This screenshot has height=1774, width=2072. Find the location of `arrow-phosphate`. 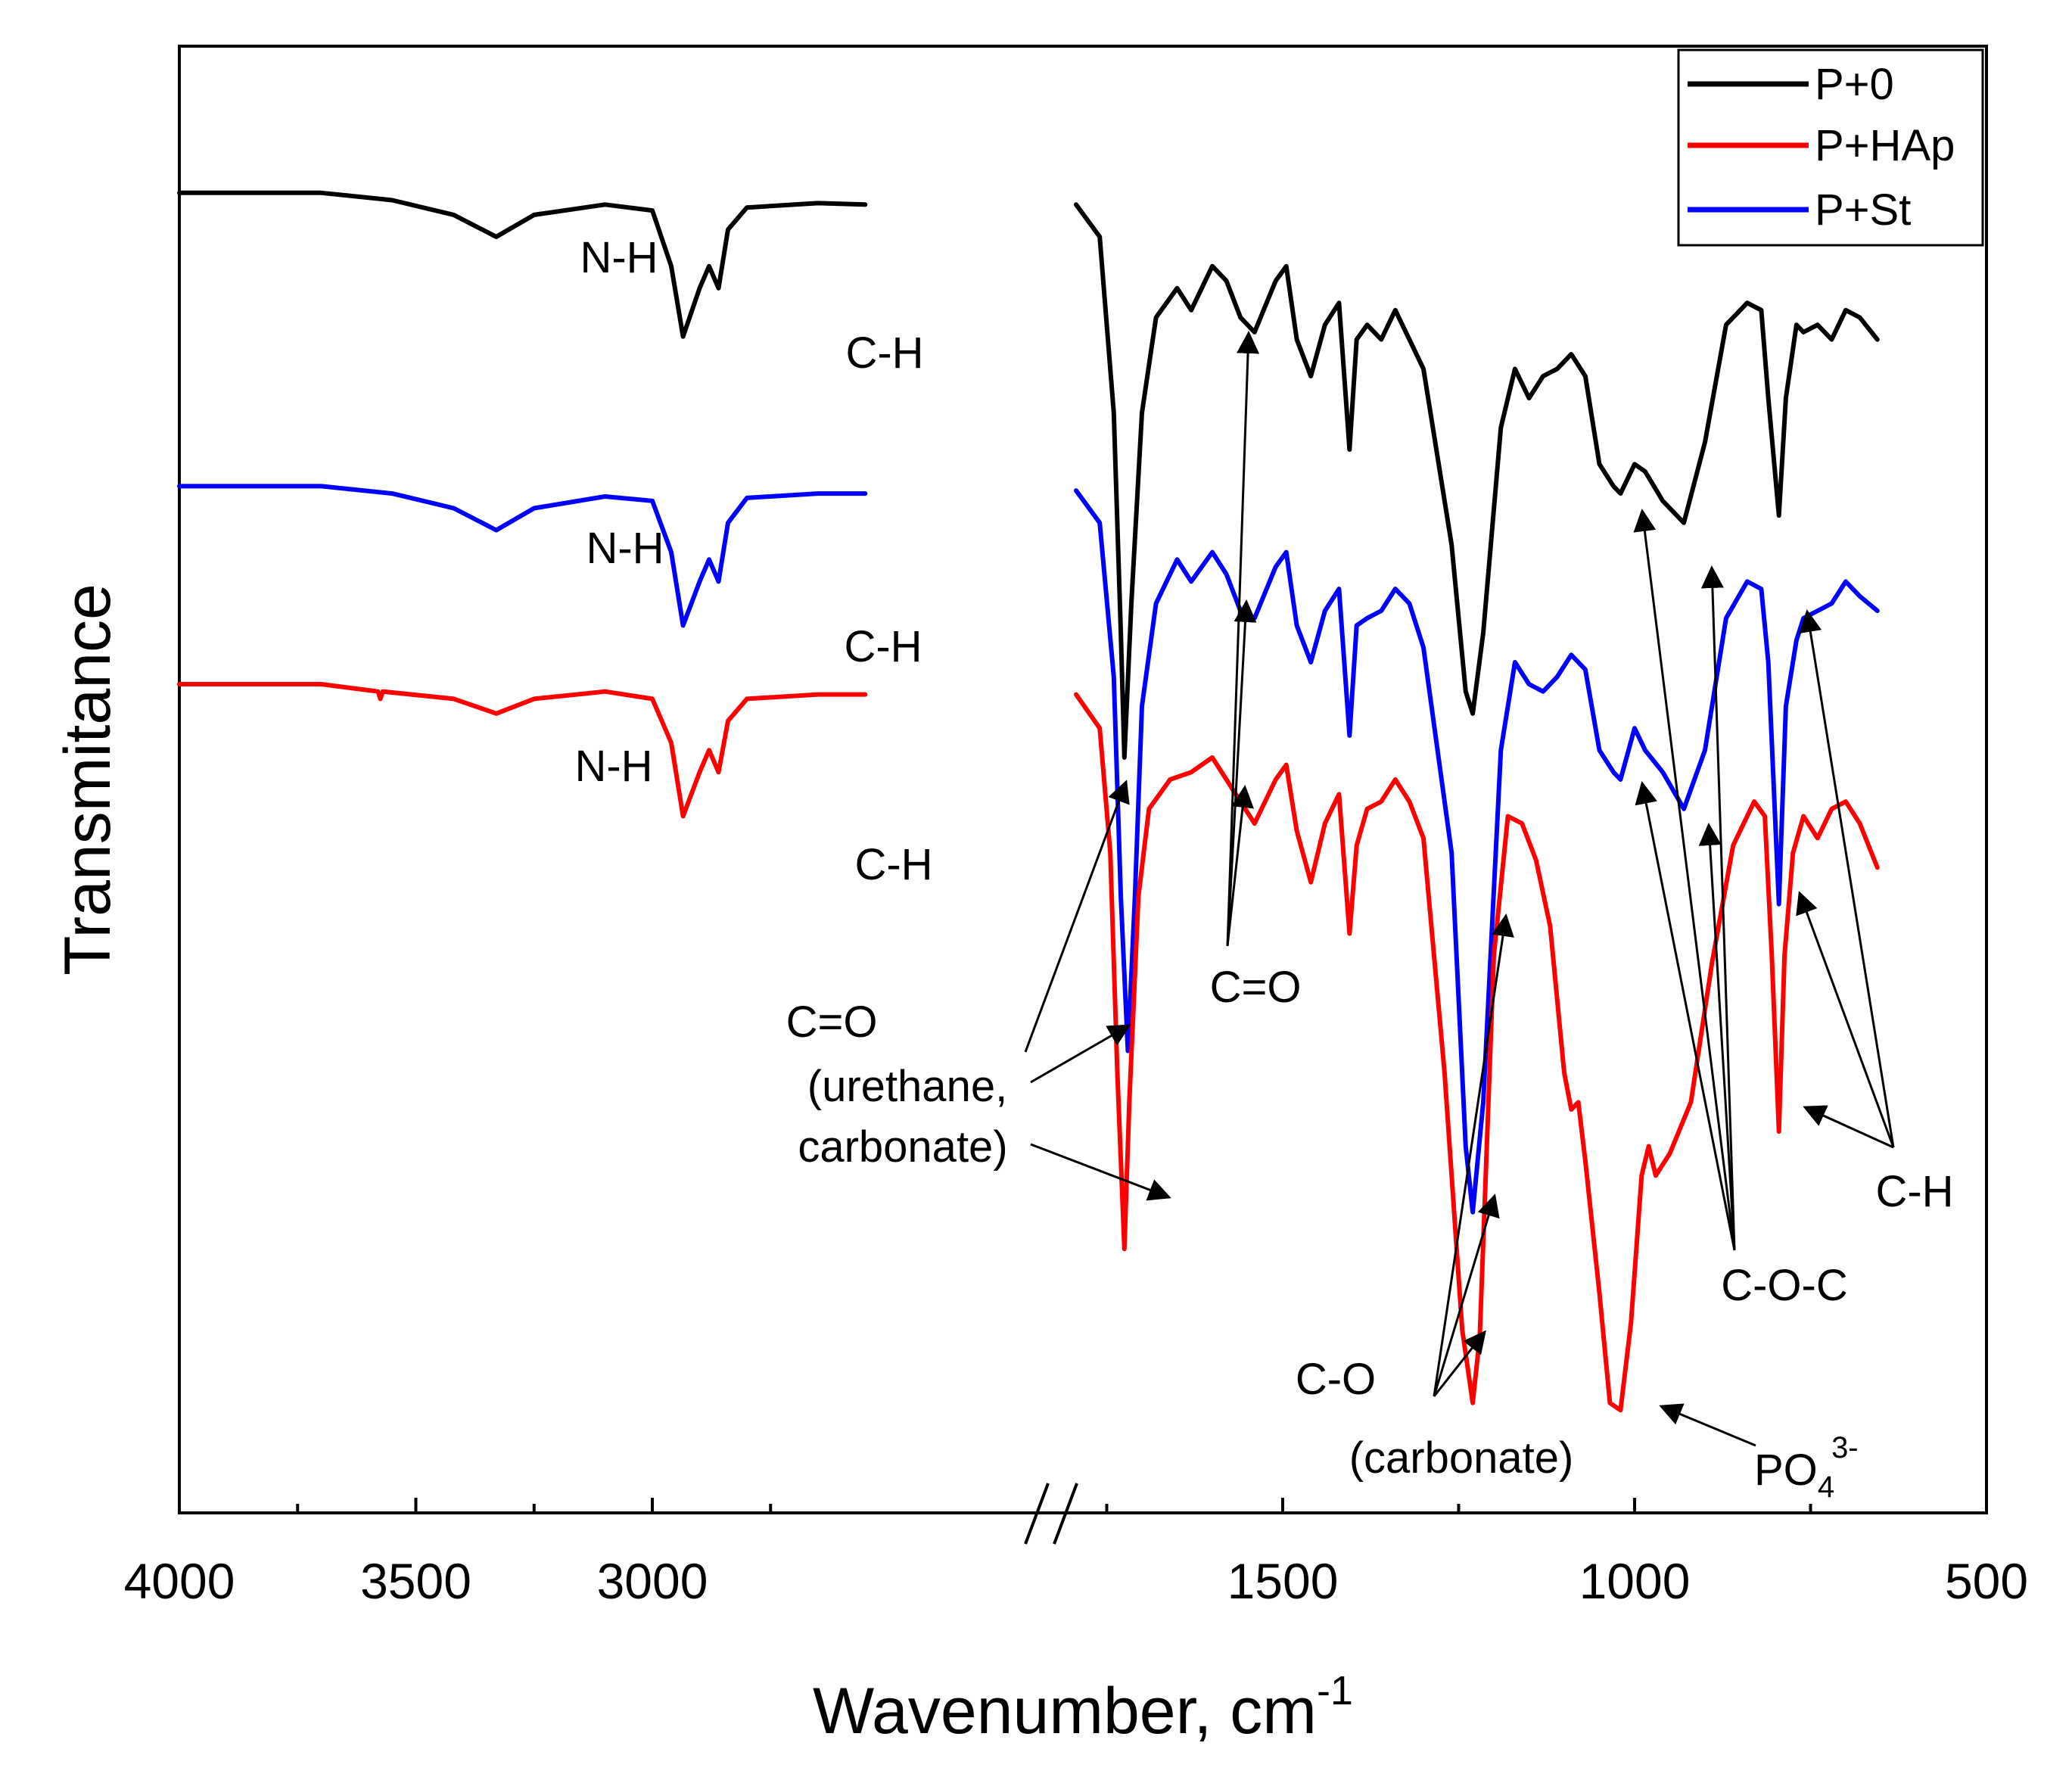

arrow-phosphate is located at coordinates (1708, 1425).